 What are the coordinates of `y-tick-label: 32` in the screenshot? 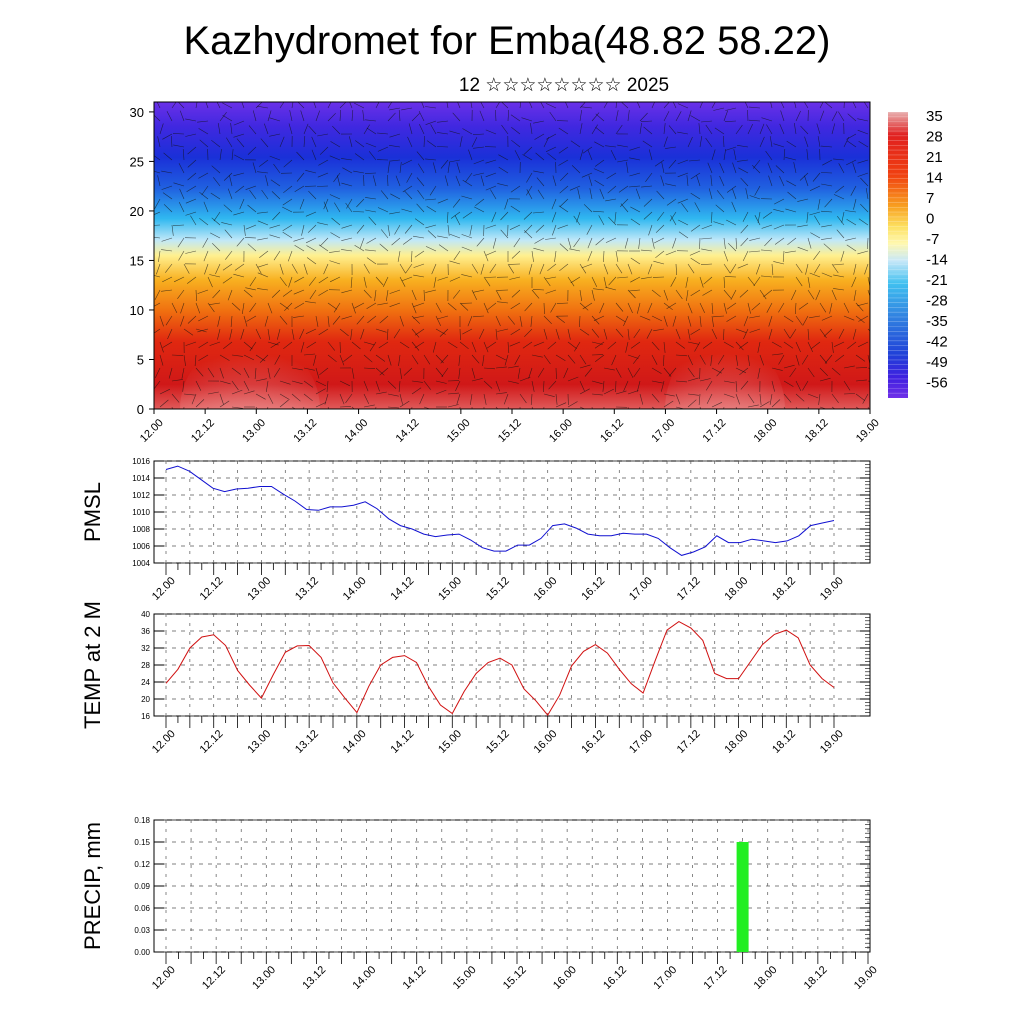 It's located at (145, 648).